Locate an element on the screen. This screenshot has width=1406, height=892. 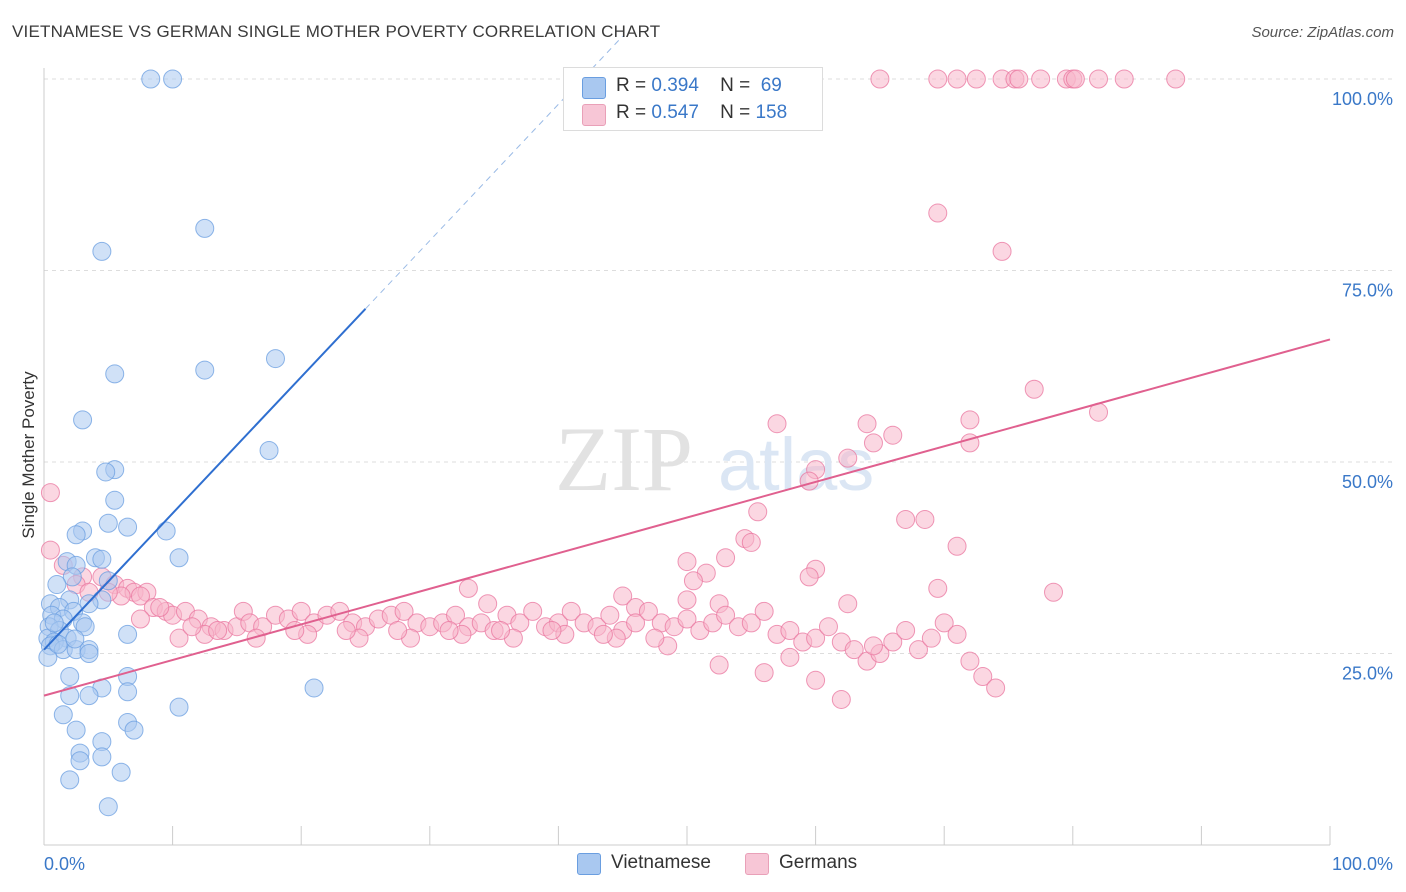
legend-swatch-vietnamese is located at coordinates (594, 88).